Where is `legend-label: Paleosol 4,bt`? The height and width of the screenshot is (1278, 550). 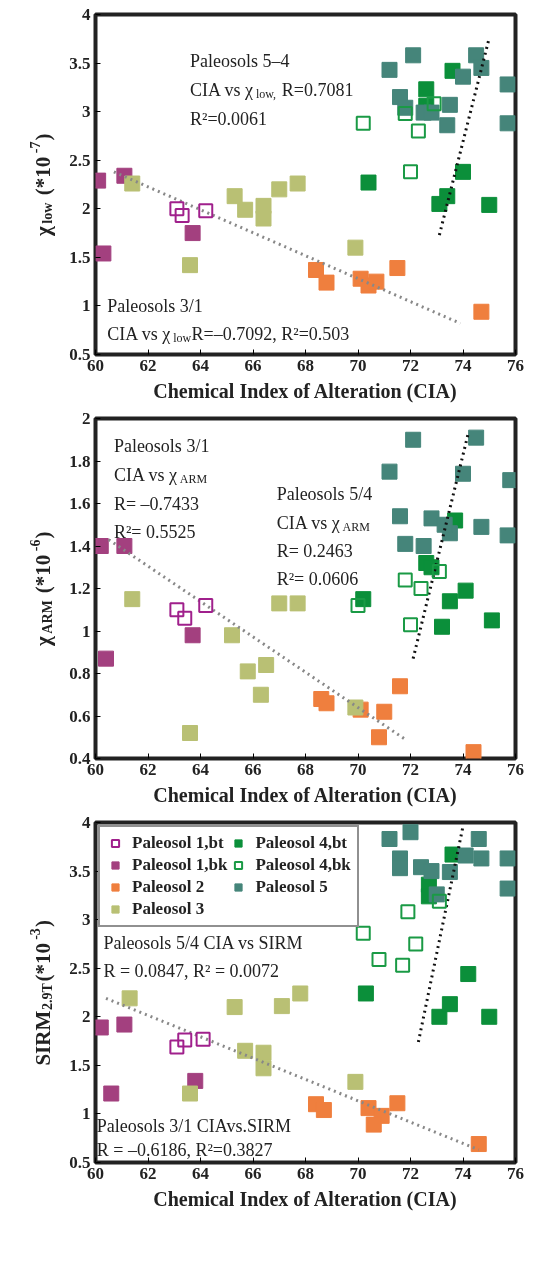 legend-label: Paleosol 4,bt is located at coordinates (301, 843).